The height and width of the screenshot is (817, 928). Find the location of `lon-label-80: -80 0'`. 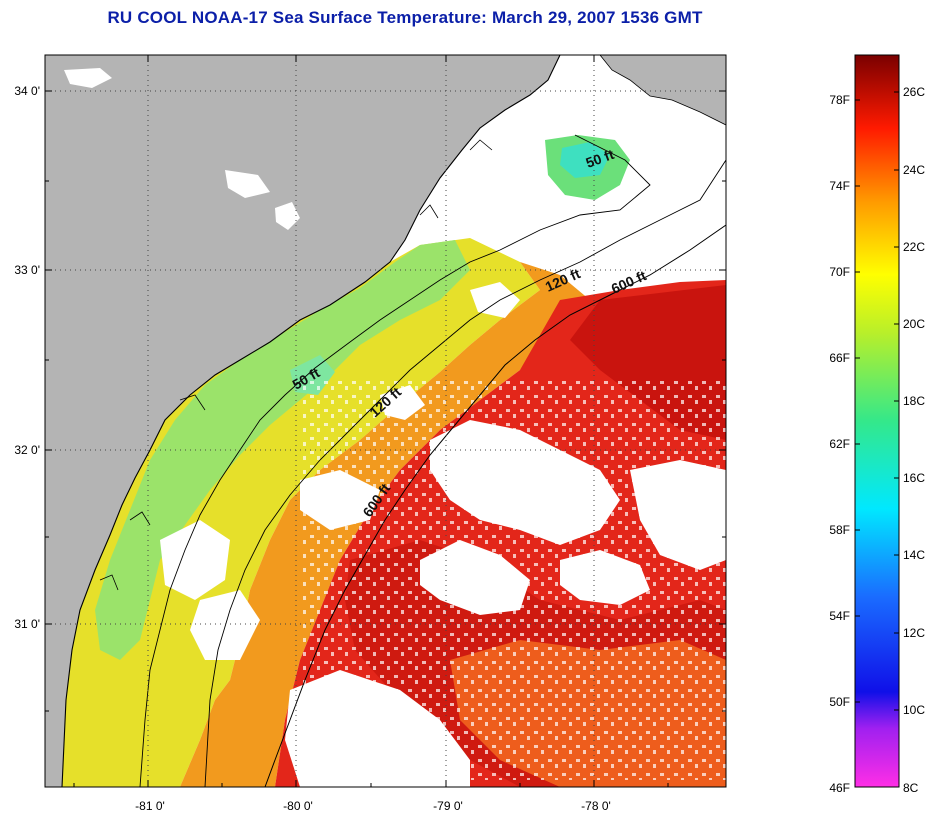

lon-label-80: -80 0' is located at coordinates (298, 806).